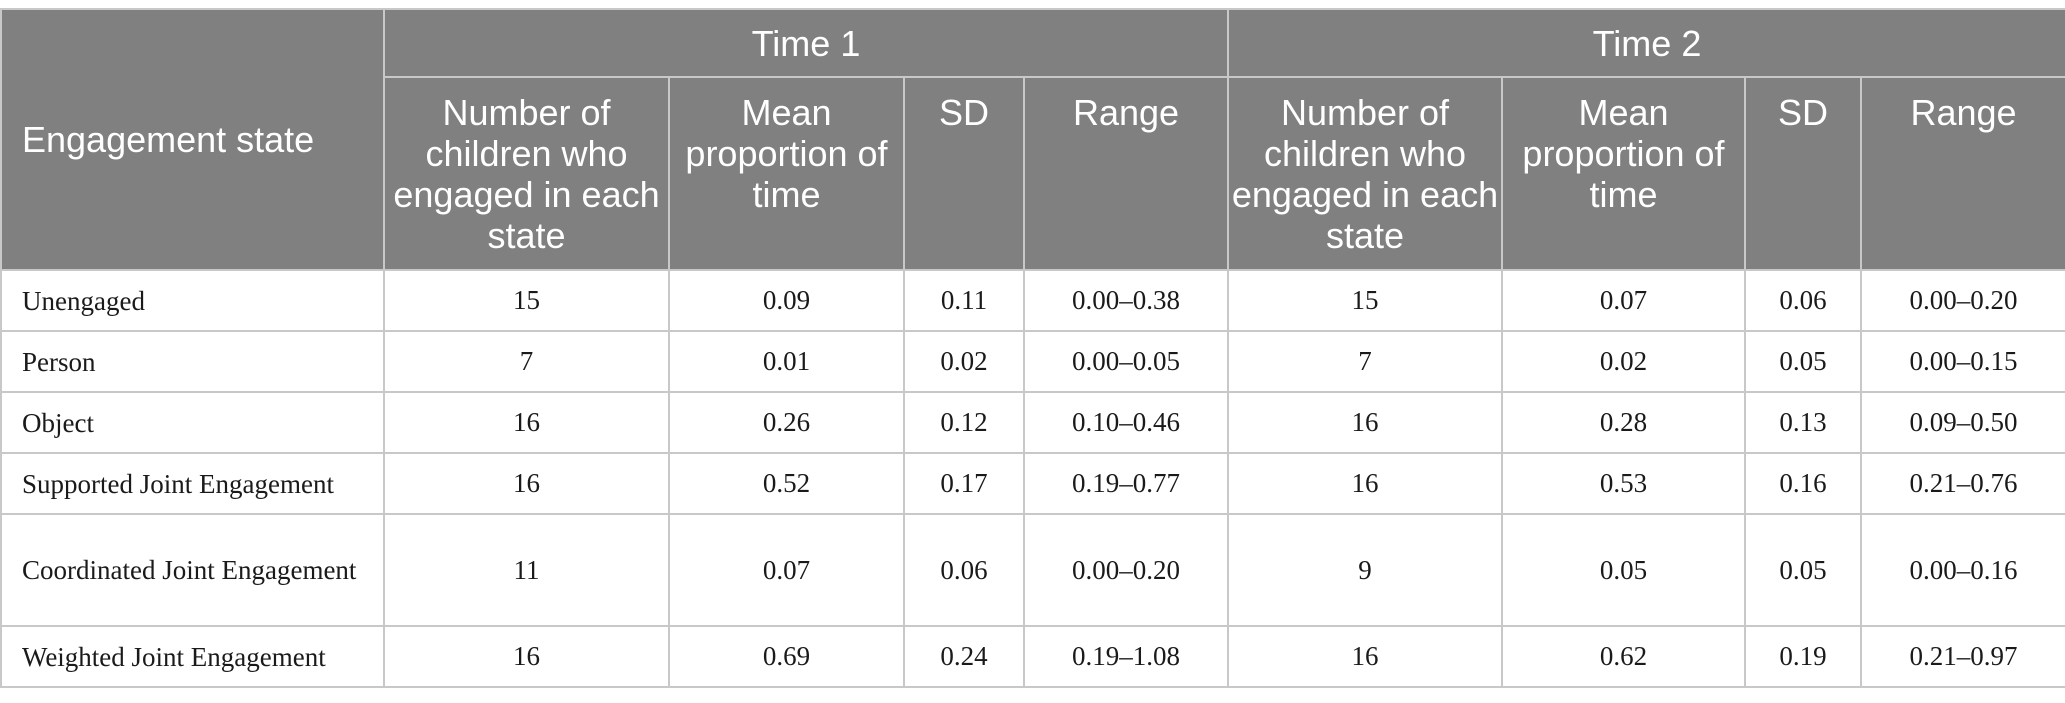  What do you see at coordinates (1962, 570) in the screenshot?
I see `table-cell: 0.00–0.16` at bounding box center [1962, 570].